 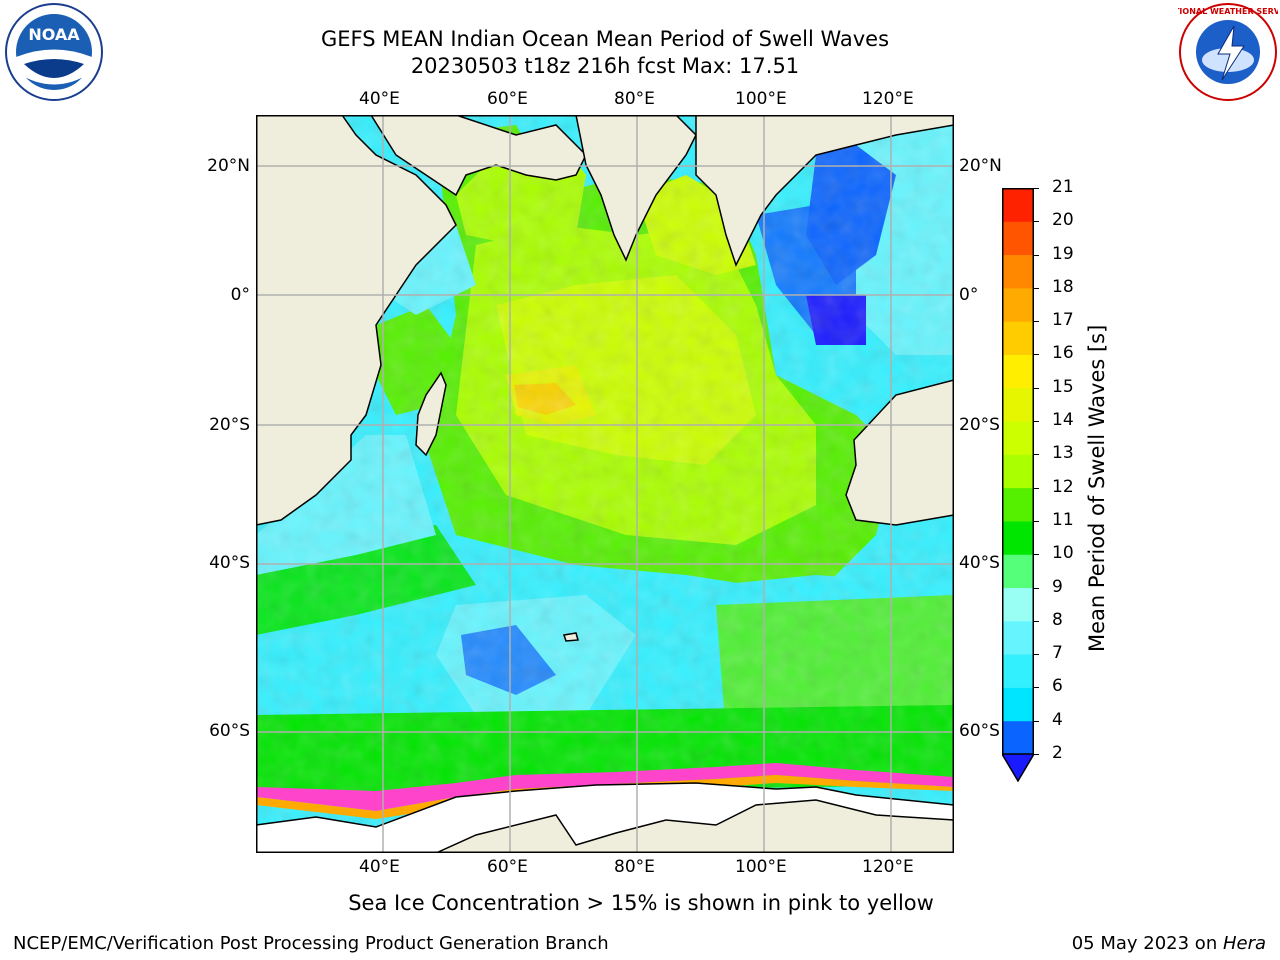 What do you see at coordinates (1063, 486) in the screenshot?
I see `colorbar-tick-label: 12` at bounding box center [1063, 486].